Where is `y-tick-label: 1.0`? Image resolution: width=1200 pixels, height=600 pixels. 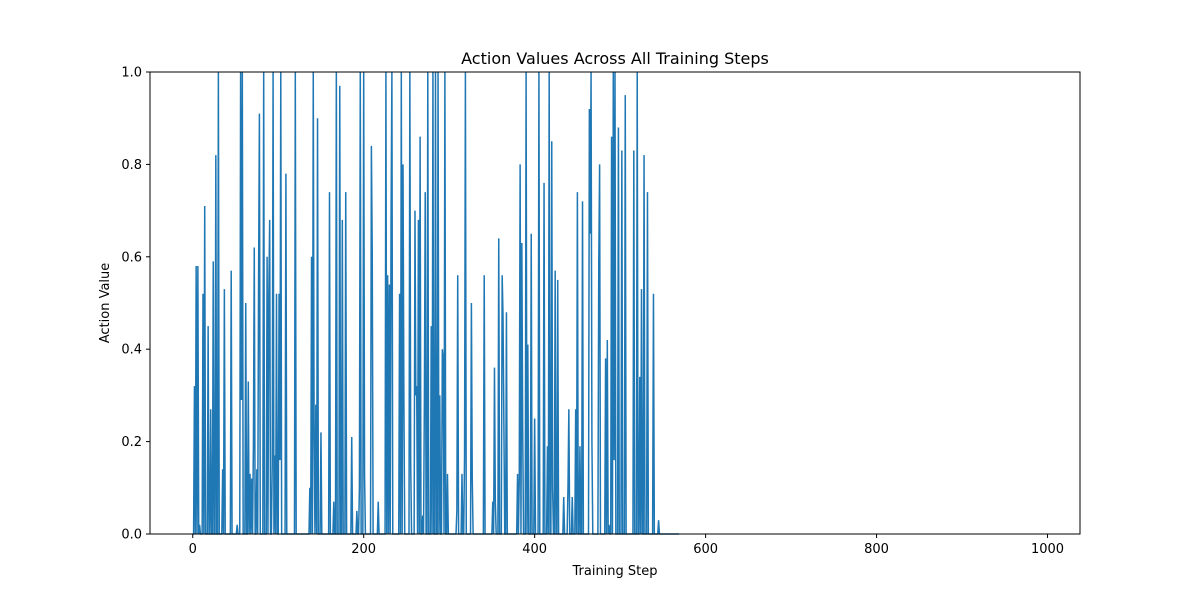 y-tick-label: 1.0 is located at coordinates (131, 73).